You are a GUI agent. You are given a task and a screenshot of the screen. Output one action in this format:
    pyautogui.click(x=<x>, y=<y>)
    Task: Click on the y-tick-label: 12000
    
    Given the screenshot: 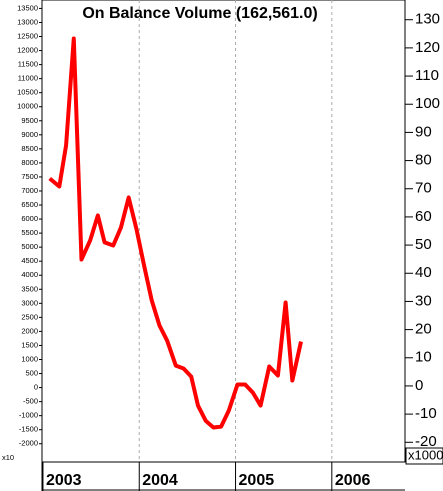 What is the action you would take?
    pyautogui.click(x=27, y=50)
    